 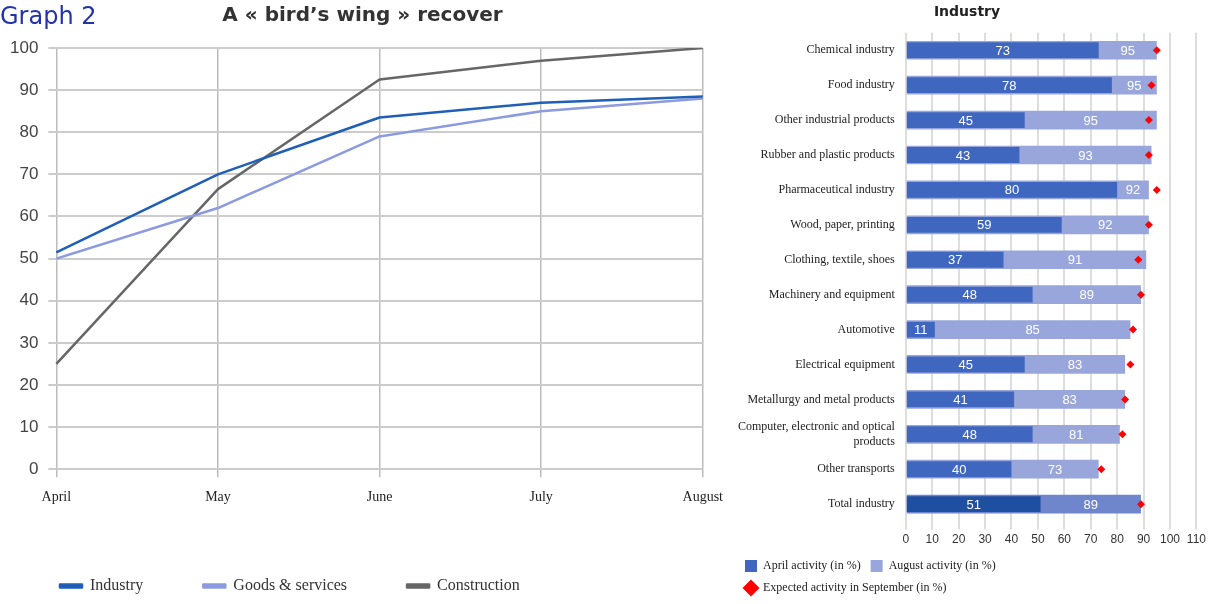 I want to click on x-tick-label: 10, so click(x=932, y=539).